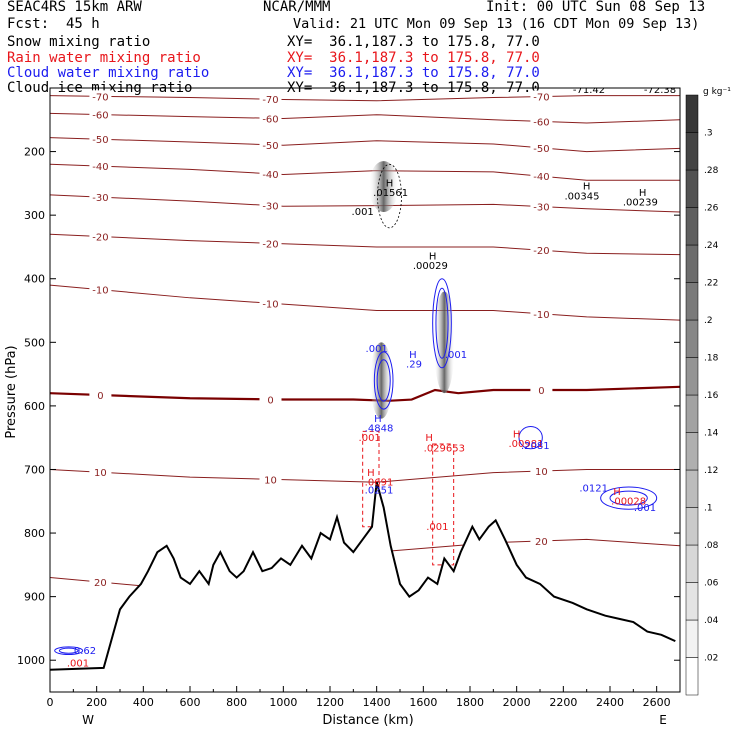 This screenshot has width=740, height=740. What do you see at coordinates (85, 651) in the screenshot?
I see `contour-annotation: 0.62` at bounding box center [85, 651].